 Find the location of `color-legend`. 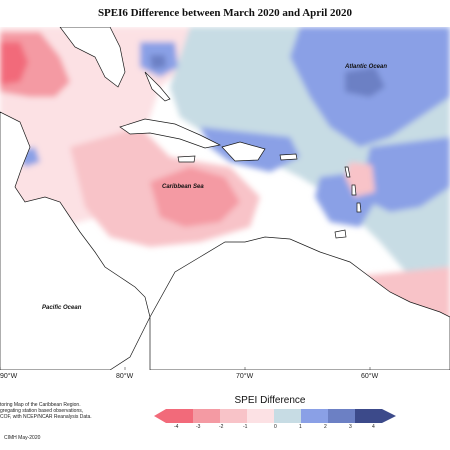

color-legend is located at coordinates (275, 416).